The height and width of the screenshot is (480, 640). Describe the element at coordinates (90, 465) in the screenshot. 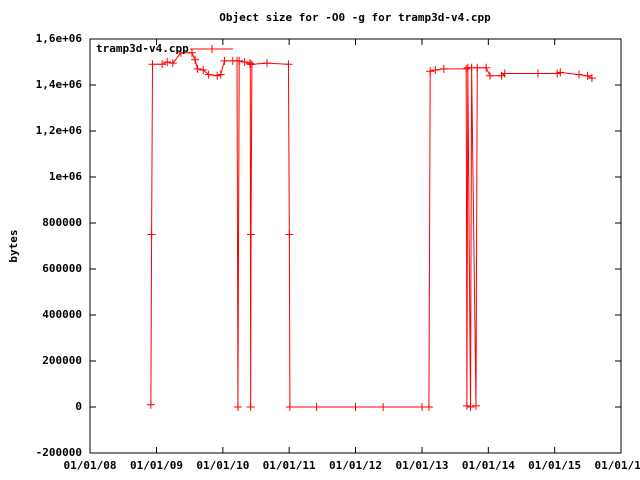

I see `x-tick-label: 01/01/08` at that location.